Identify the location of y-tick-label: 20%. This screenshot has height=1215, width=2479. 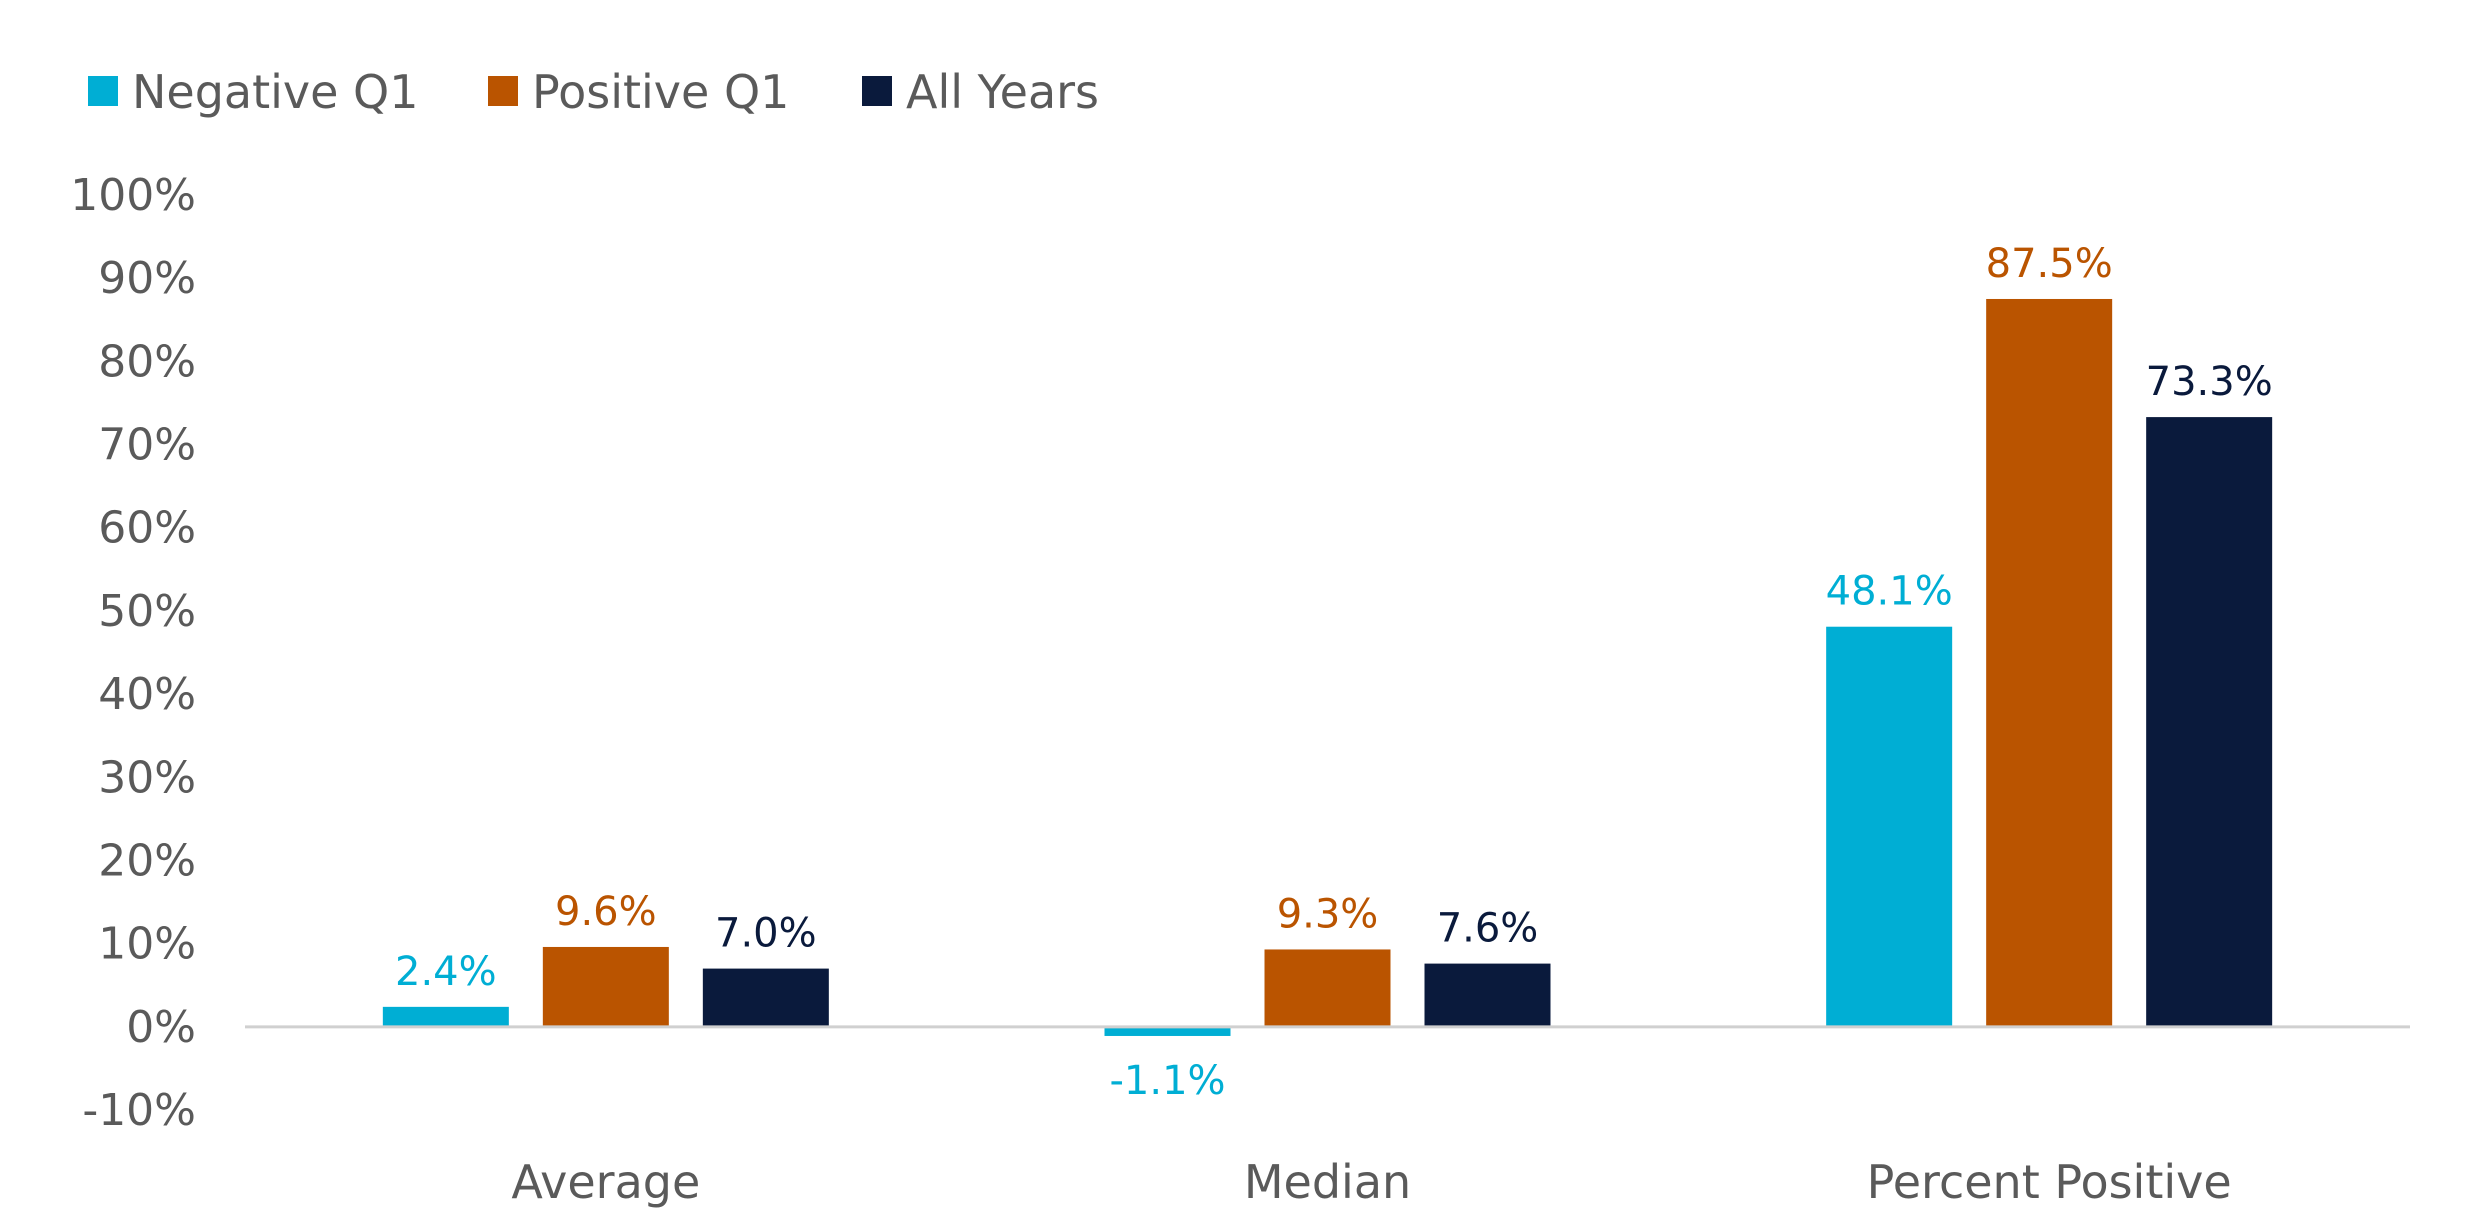
(147, 860).